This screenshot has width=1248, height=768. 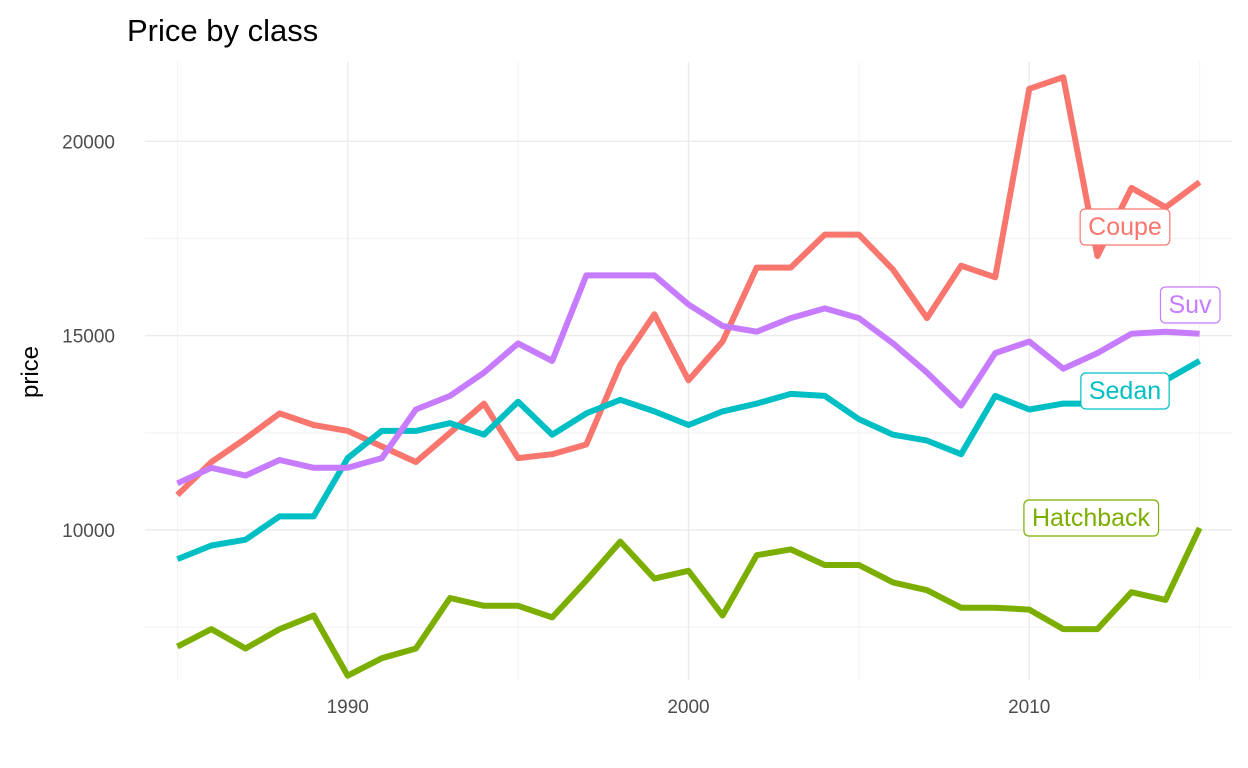 I want to click on series-labels: Coupe Suv Sedan Hatchback, so click(x=1122, y=372).